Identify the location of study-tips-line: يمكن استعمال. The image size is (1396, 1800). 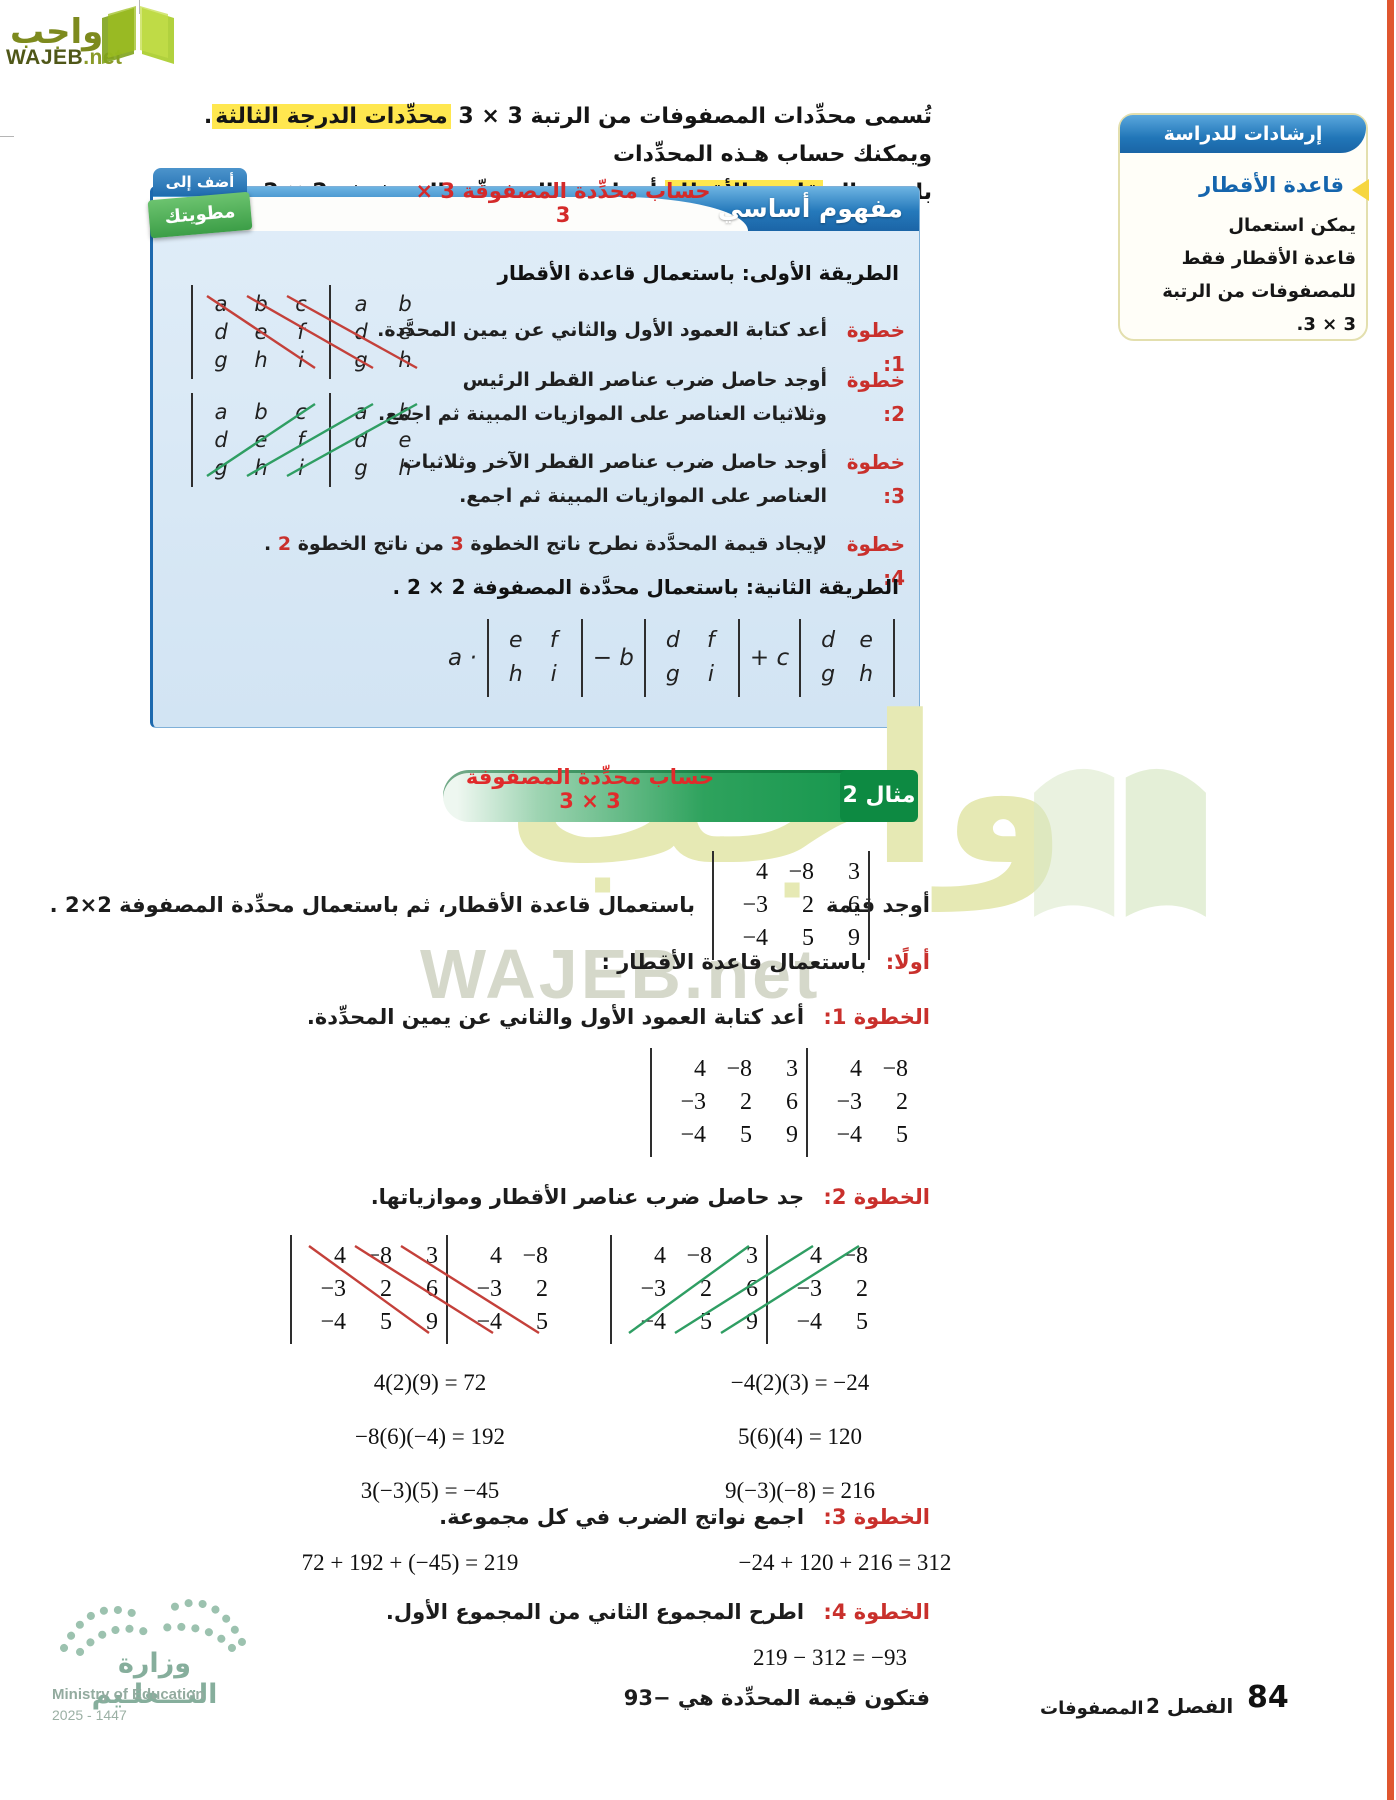
(1292, 225).